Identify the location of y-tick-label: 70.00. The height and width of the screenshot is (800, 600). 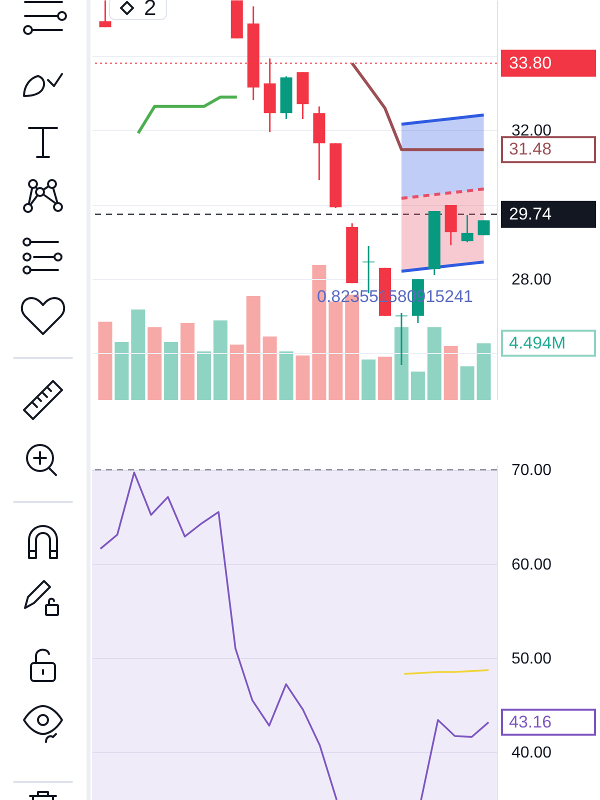
(532, 471).